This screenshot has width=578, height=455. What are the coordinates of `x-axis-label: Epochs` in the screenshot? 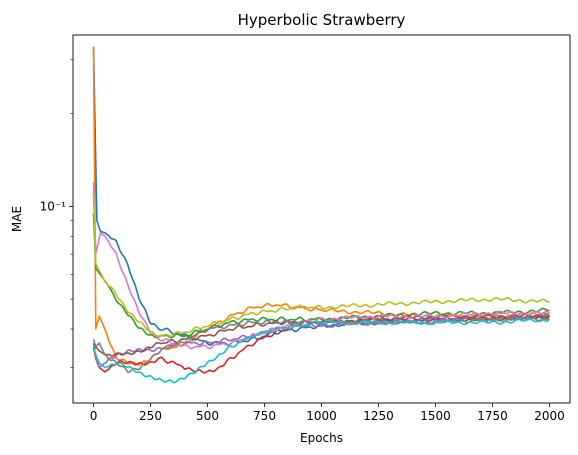 It's located at (321, 438).